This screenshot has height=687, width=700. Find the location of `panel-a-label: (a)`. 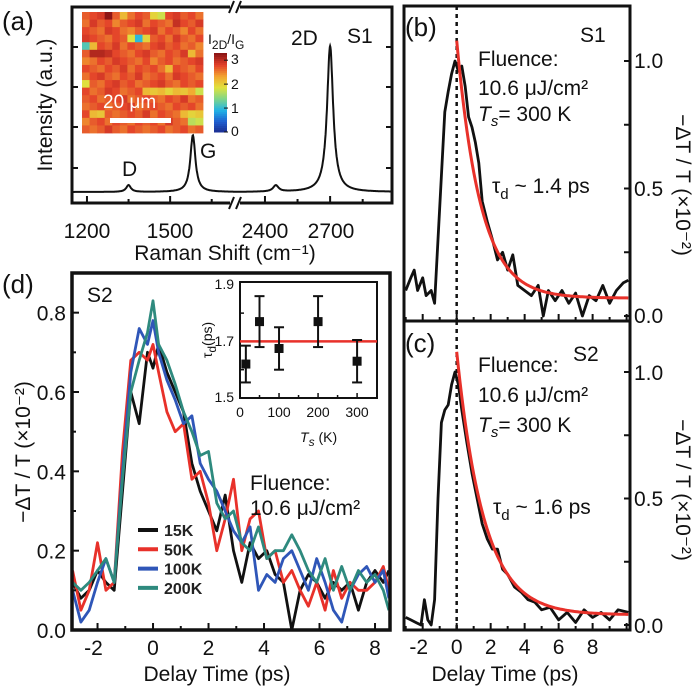

panel-a-label: (a) is located at coordinates (18, 21).